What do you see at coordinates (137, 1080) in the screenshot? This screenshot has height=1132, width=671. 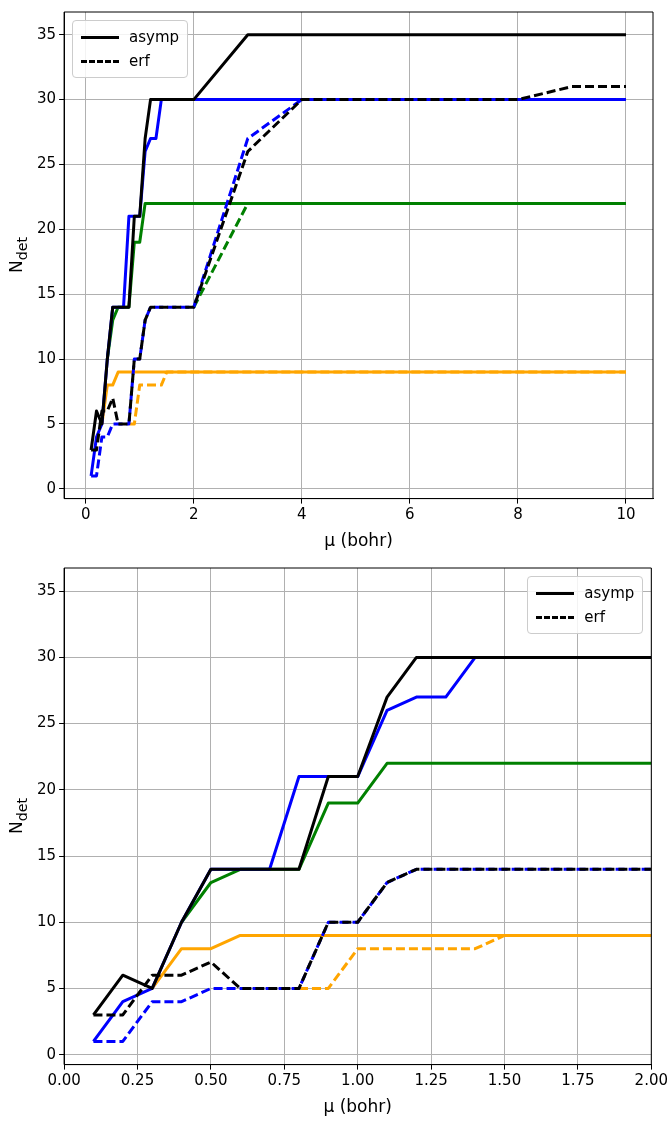 I see `x-tick-label: 0.25` at bounding box center [137, 1080].